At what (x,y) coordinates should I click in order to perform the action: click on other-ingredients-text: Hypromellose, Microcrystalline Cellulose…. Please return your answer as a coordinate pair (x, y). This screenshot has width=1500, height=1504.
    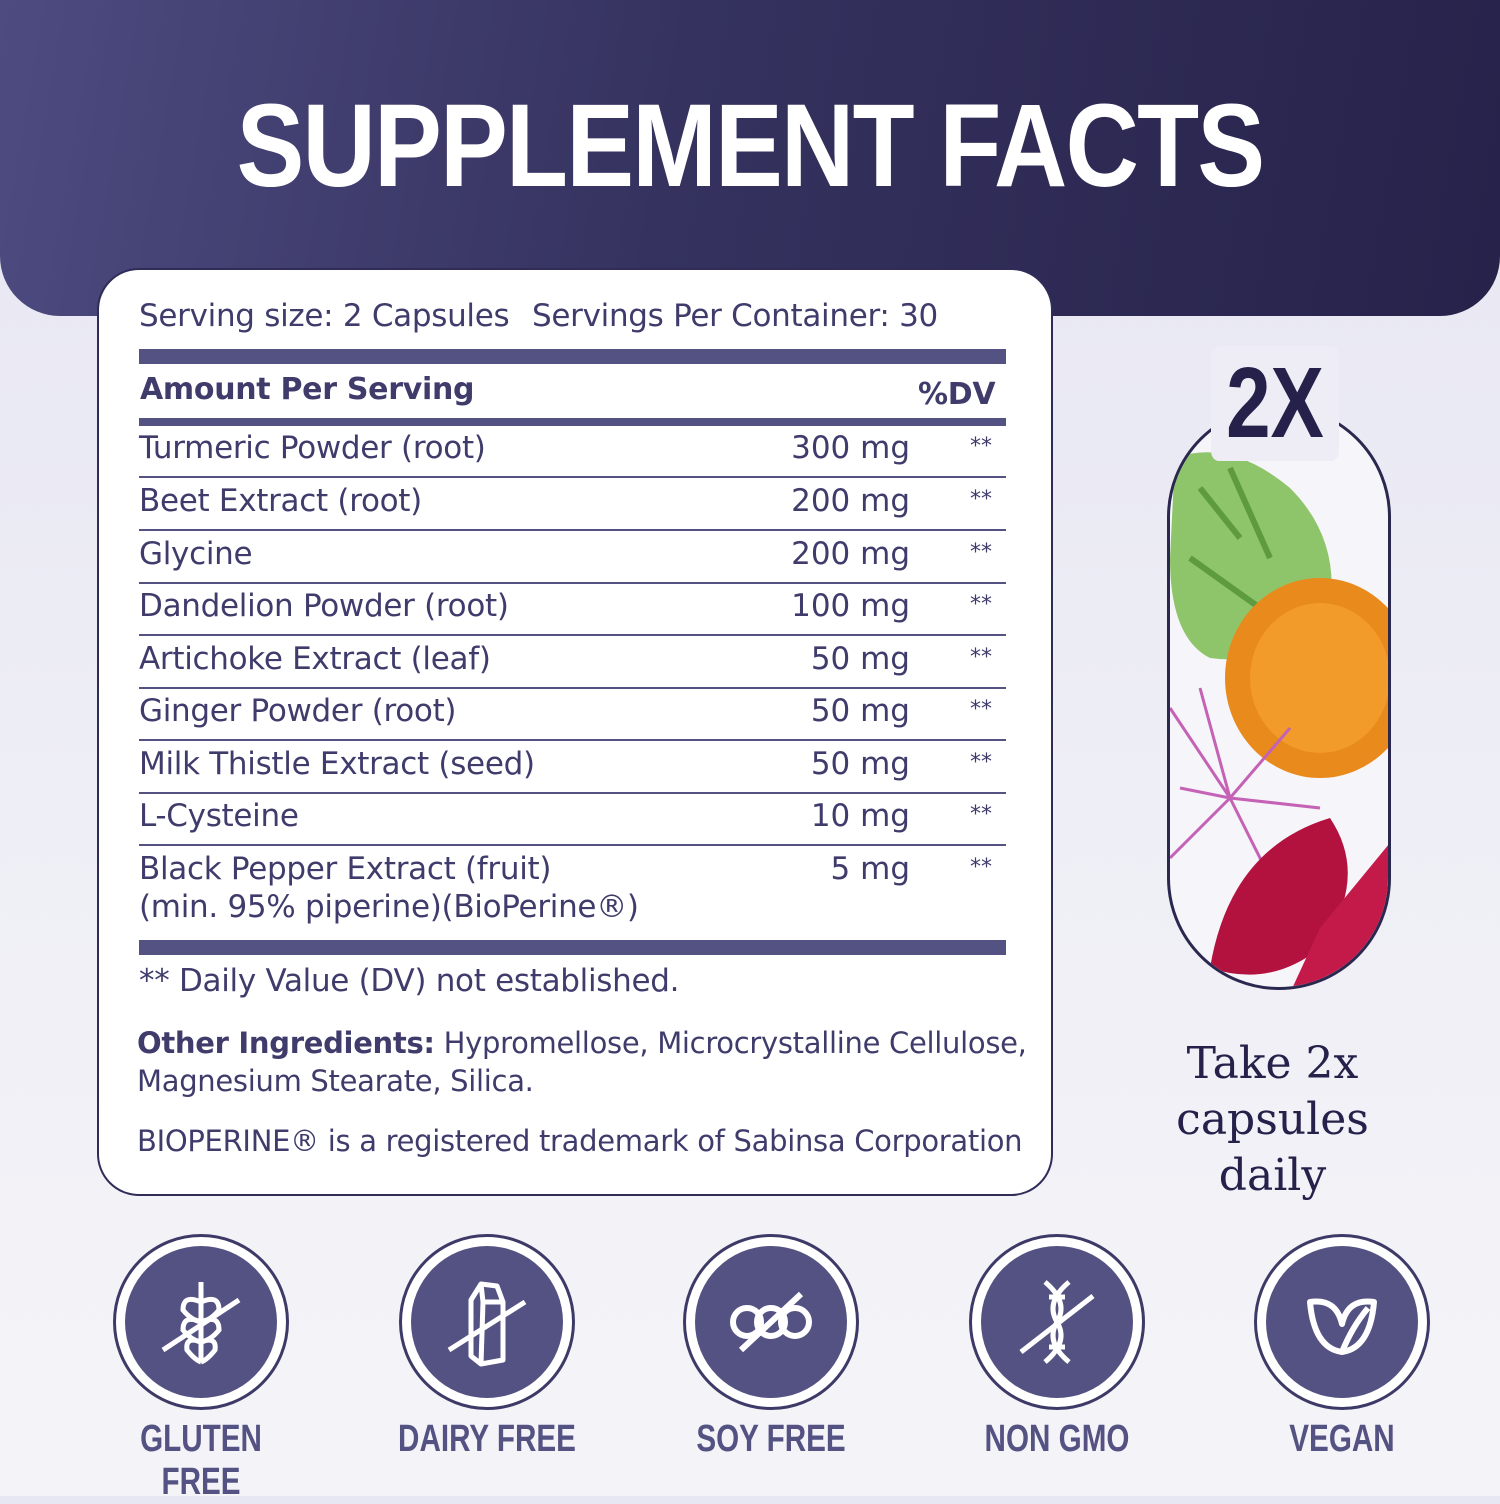
    Looking at the image, I should click on (730, 1043).